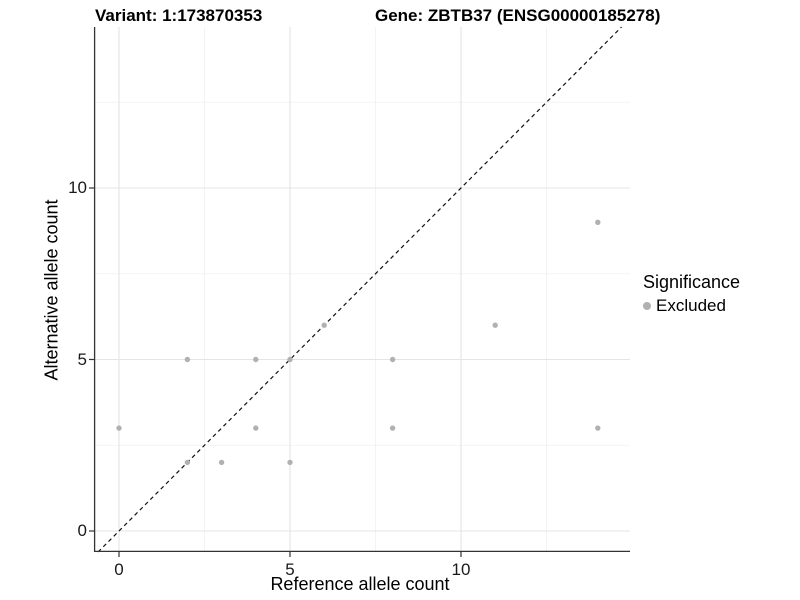 The image size is (800, 600). I want to click on legend-label: Excluded, so click(691, 305).